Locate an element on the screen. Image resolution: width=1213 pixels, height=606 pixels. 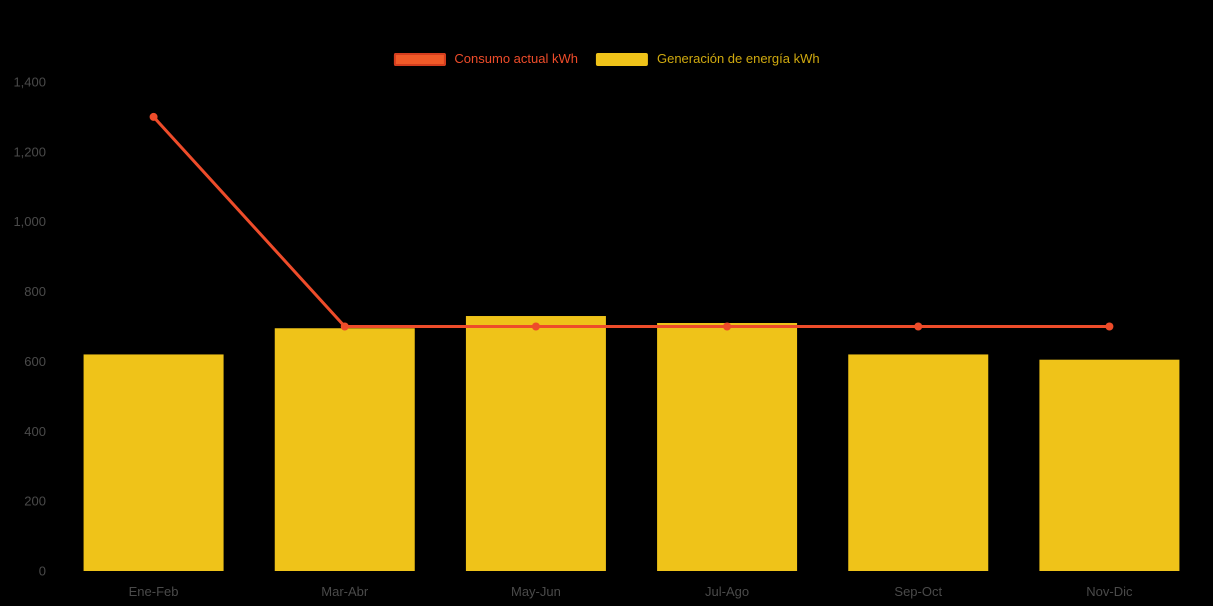
y-tick-label-200: 200 is located at coordinates (35, 501).